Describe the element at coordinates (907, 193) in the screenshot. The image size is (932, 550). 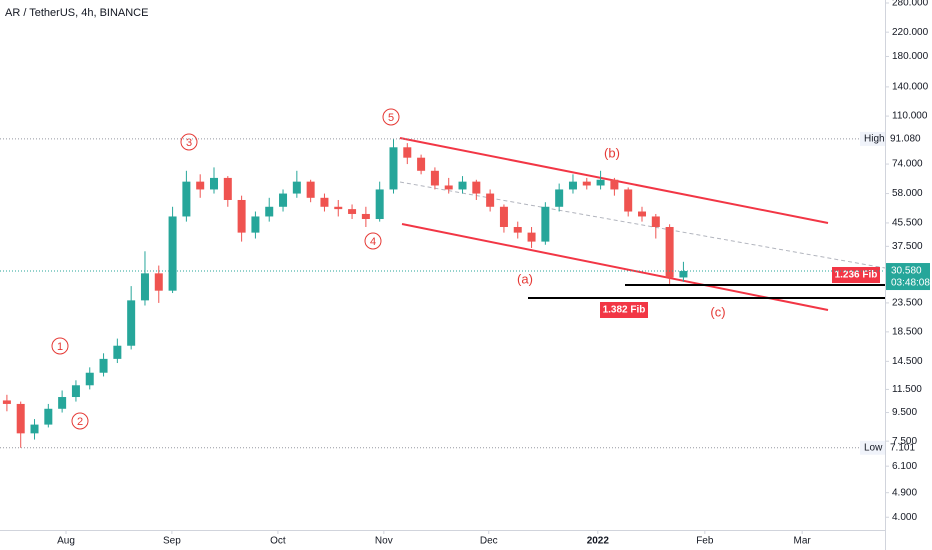
I see `y-tick-label: 58.000` at that location.